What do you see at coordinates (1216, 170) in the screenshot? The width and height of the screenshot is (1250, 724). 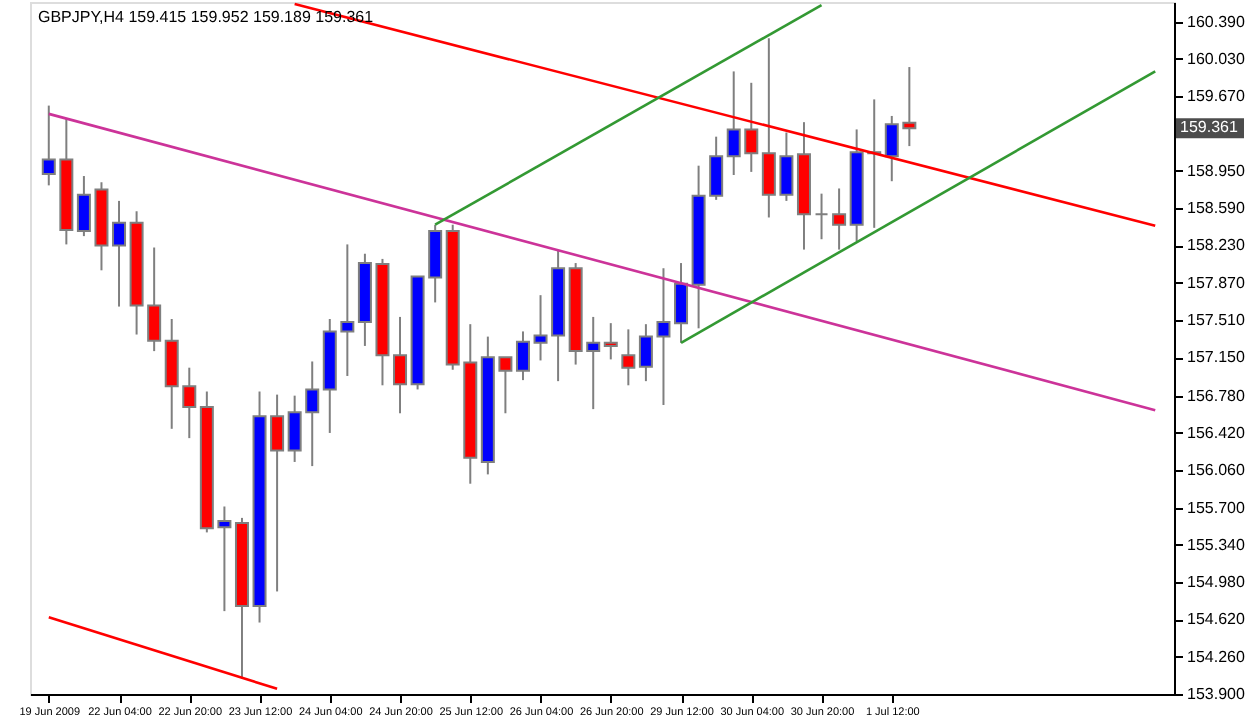 I see `y-tick-label: 158.950` at bounding box center [1216, 170].